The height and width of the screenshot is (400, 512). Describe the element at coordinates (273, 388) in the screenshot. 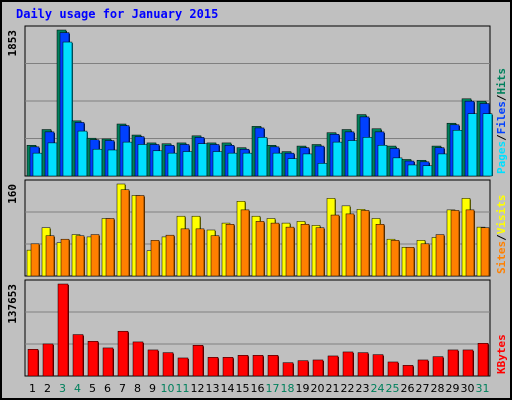

I see `x-tick-label-17: 17` at that location.